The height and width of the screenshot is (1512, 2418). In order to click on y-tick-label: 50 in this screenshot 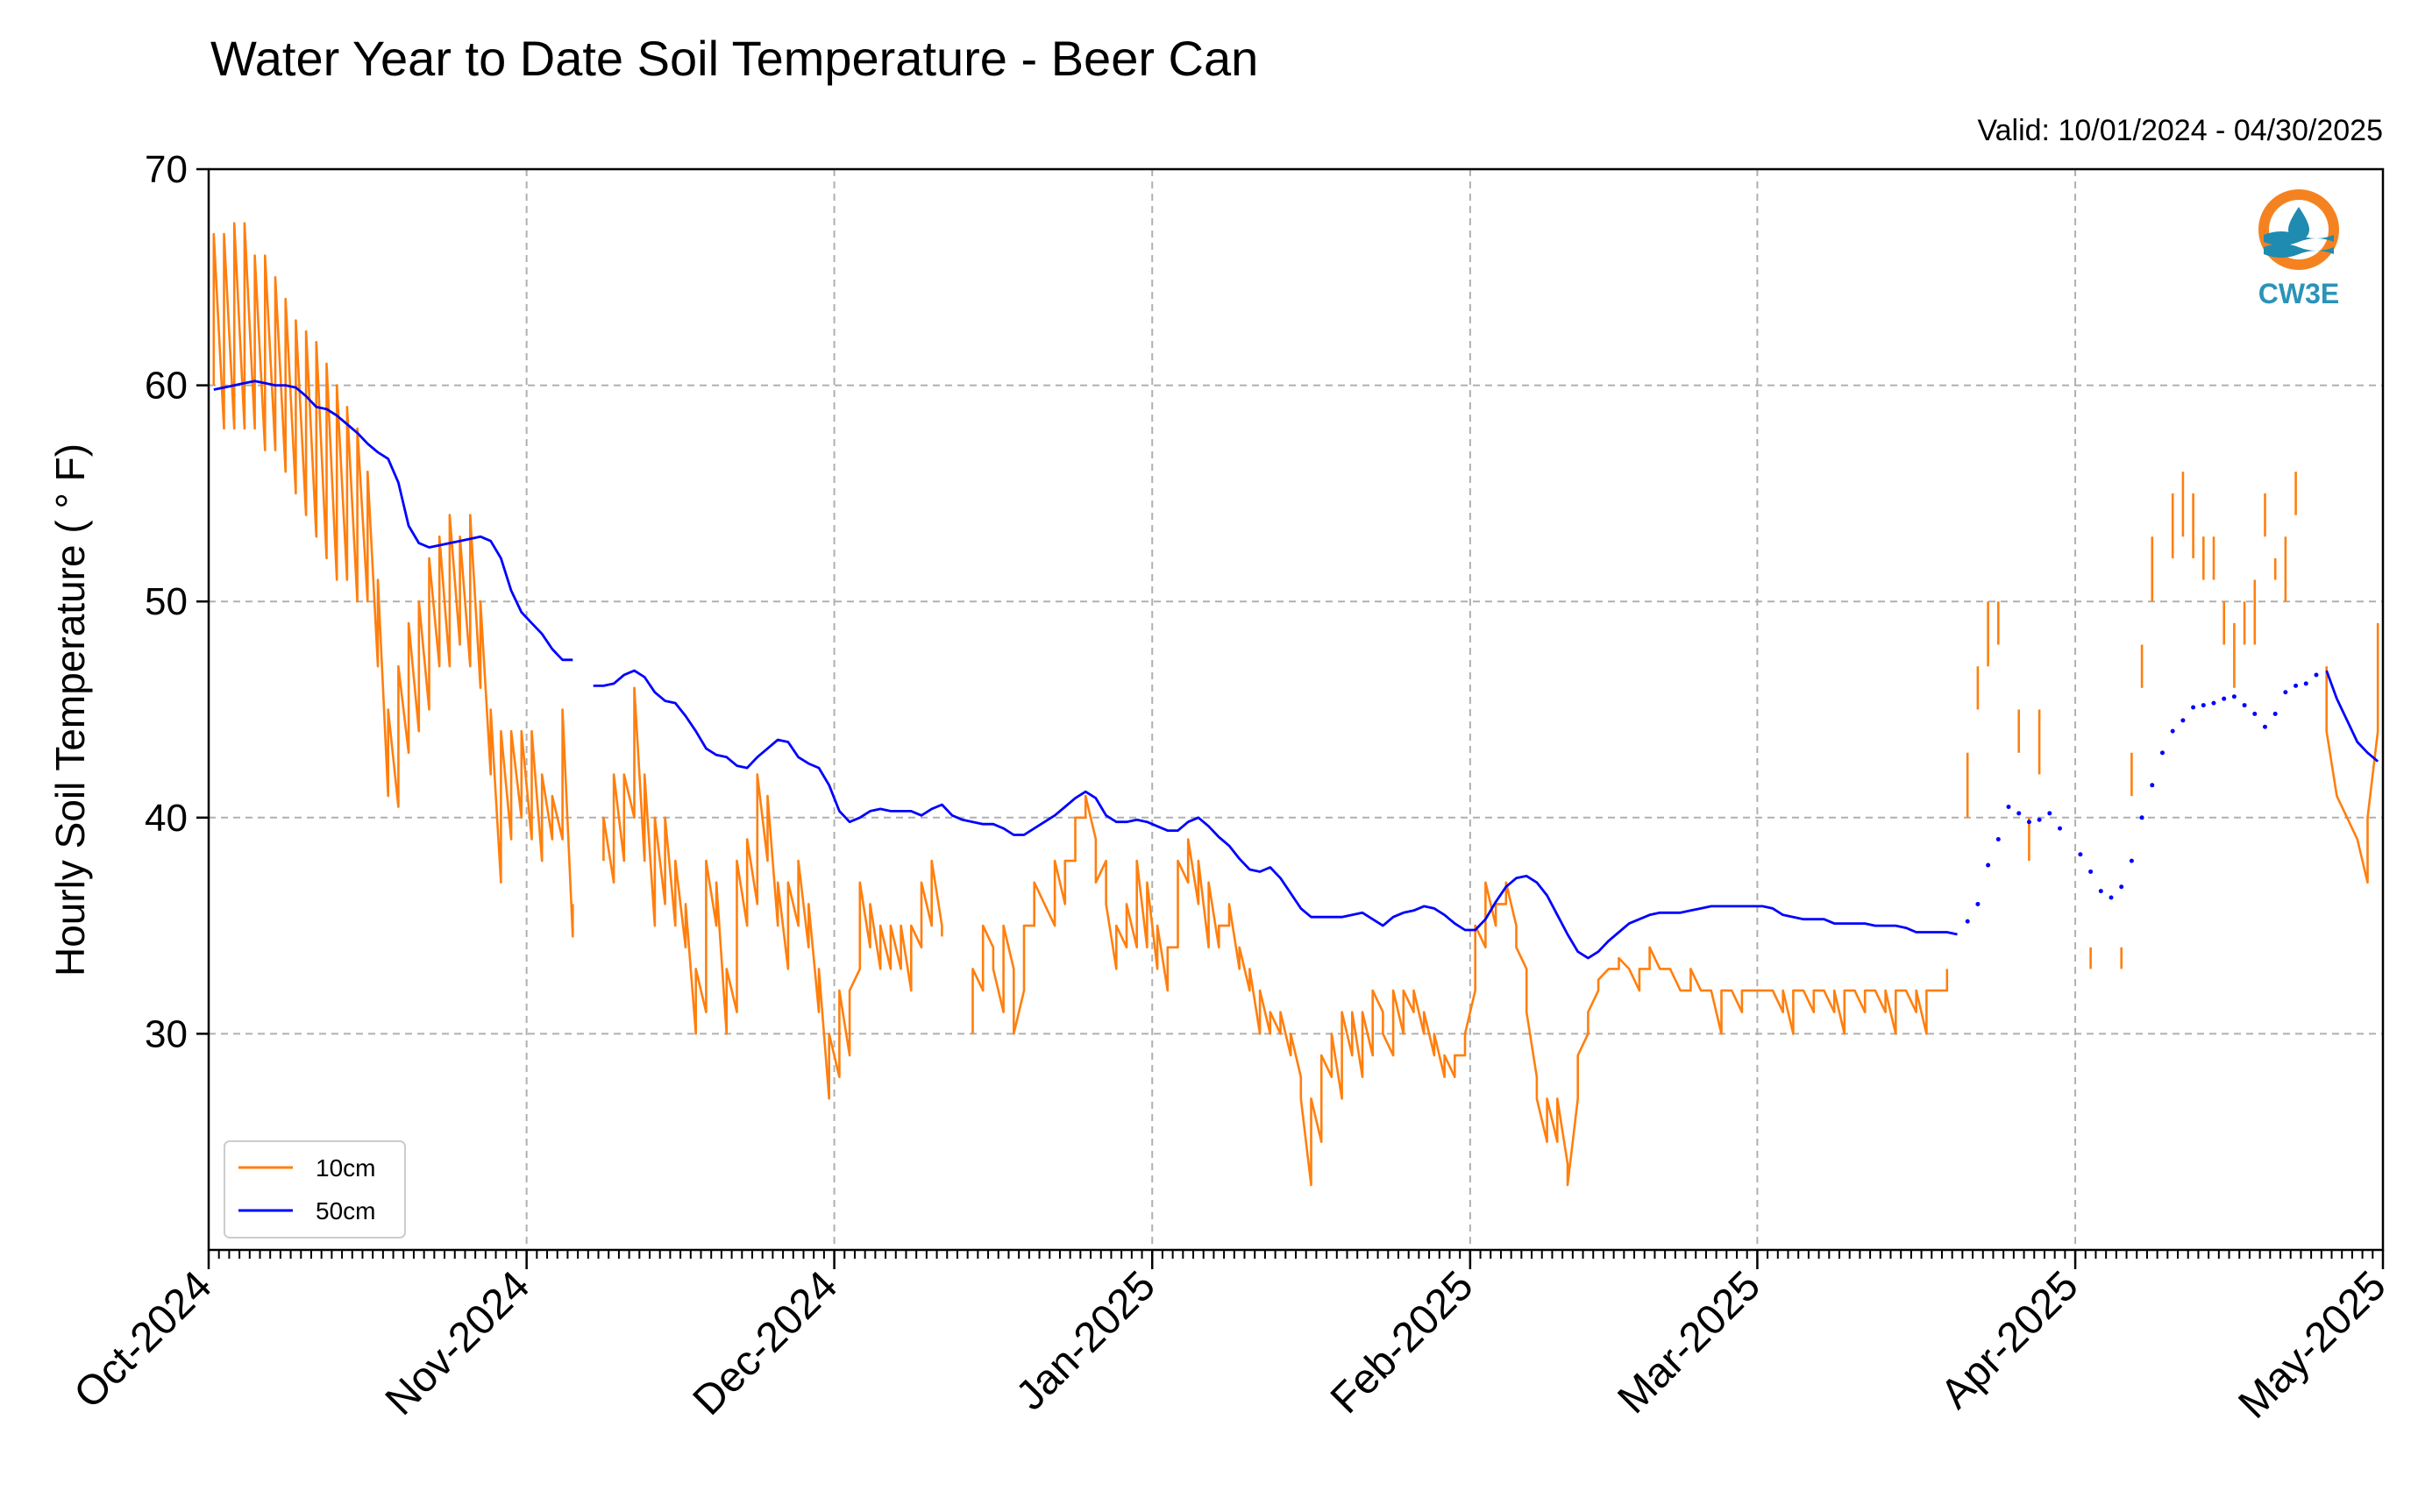, I will do `click(166, 601)`.